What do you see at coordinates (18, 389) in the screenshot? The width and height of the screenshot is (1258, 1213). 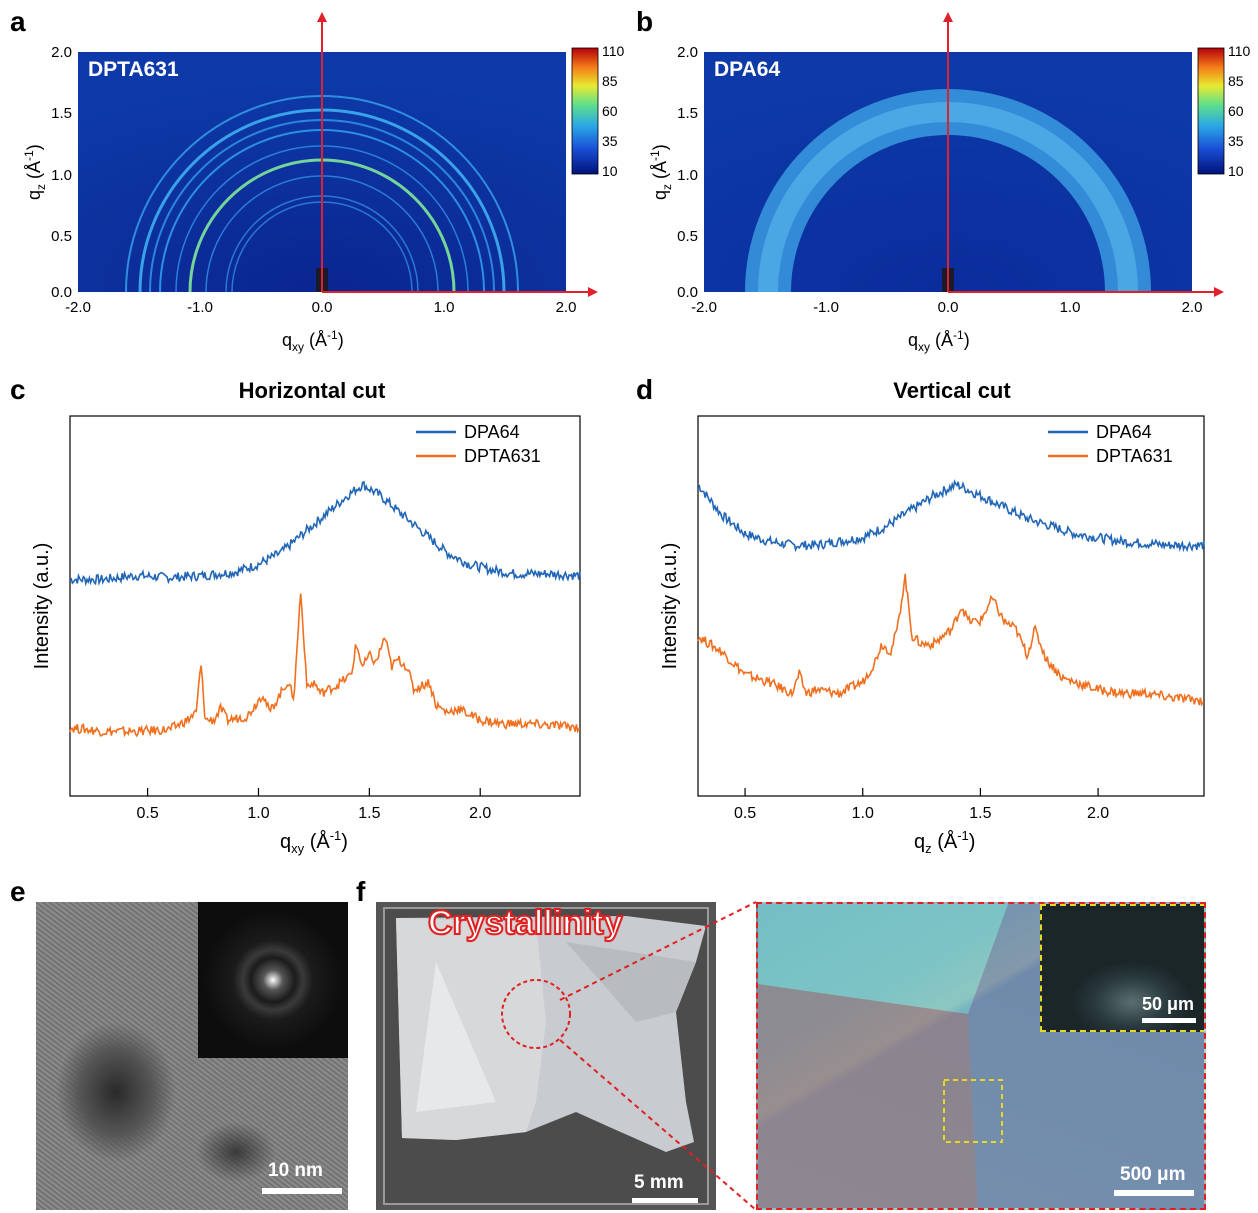 I see `panel-label-c: c` at bounding box center [18, 389].